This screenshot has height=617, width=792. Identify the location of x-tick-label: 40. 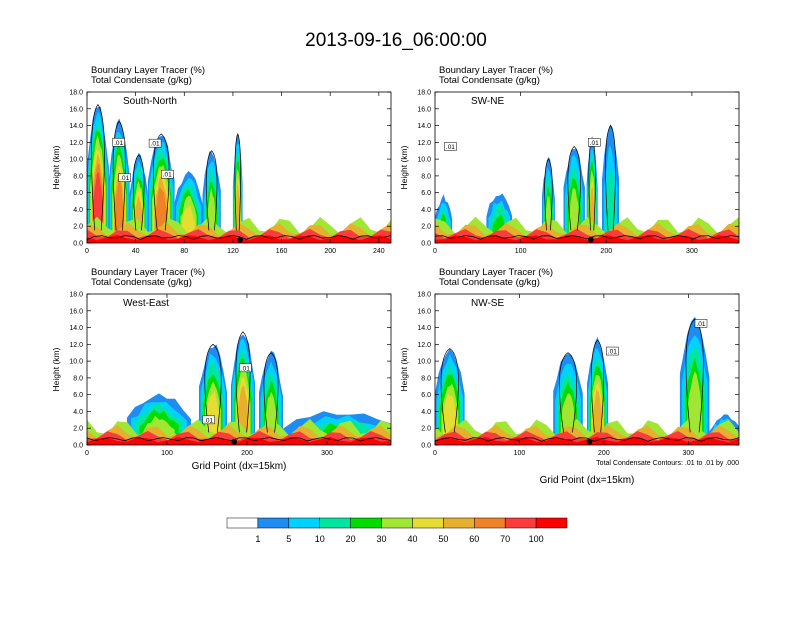
(136, 251).